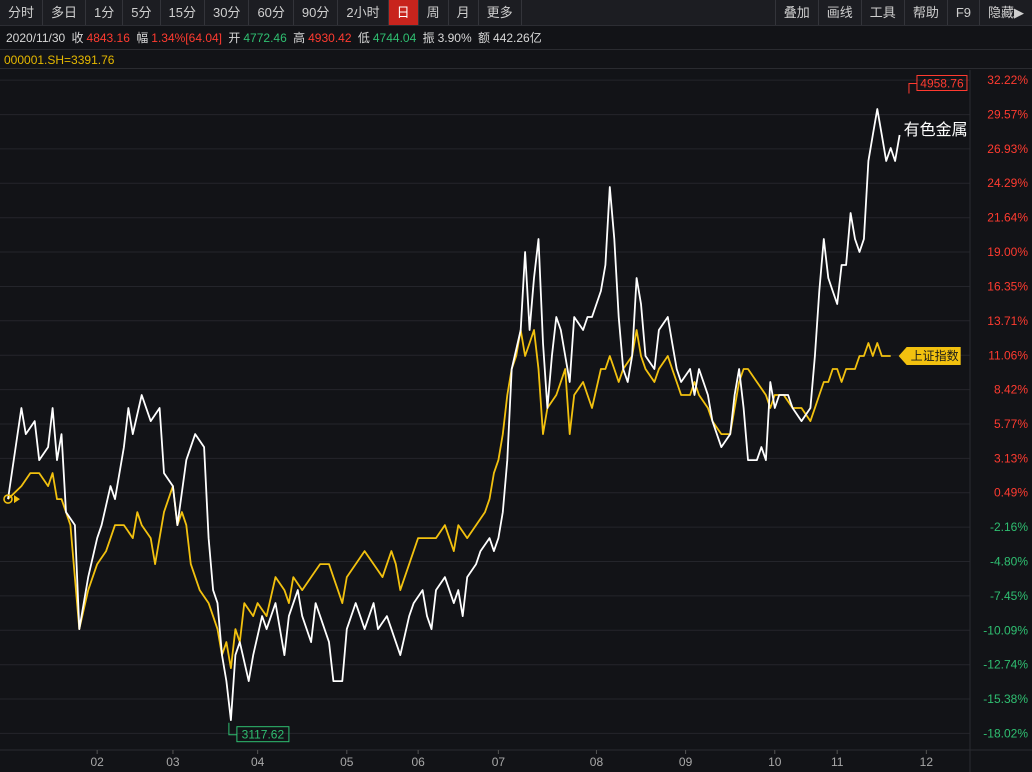 This screenshot has height=772, width=1032. What do you see at coordinates (97, 762) in the screenshot?
I see `x-tick-label-0: 02` at bounding box center [97, 762].